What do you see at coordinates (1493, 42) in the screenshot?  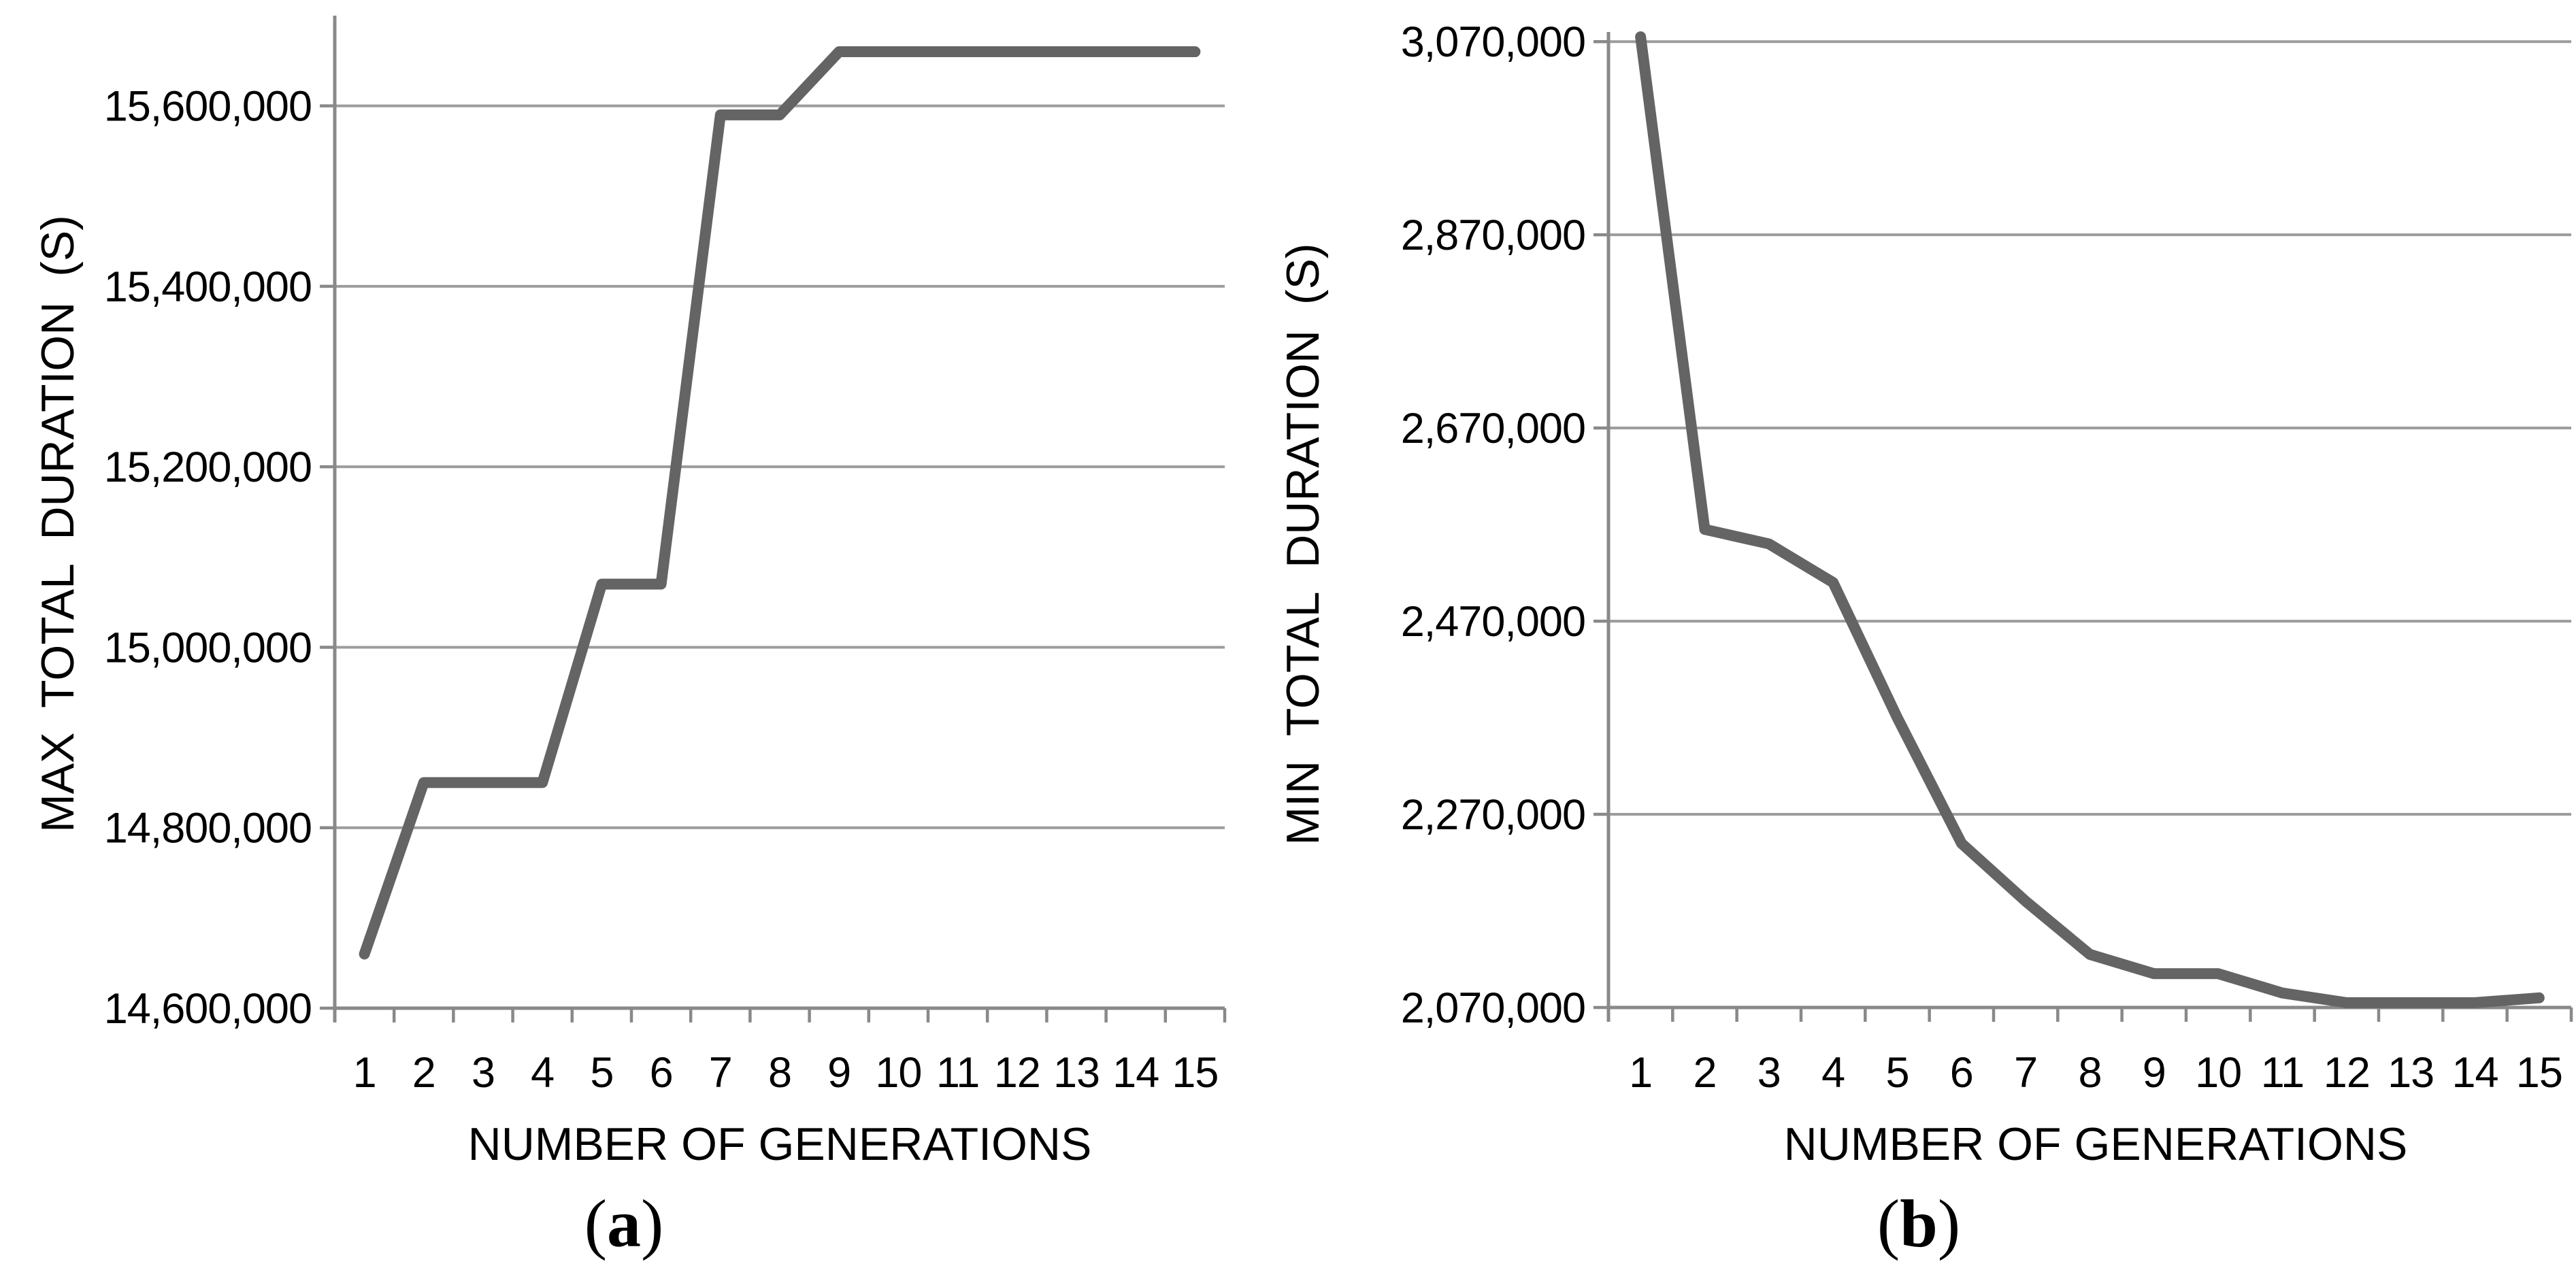 I see `y-tick-label: 3,070,000` at bounding box center [1493, 42].